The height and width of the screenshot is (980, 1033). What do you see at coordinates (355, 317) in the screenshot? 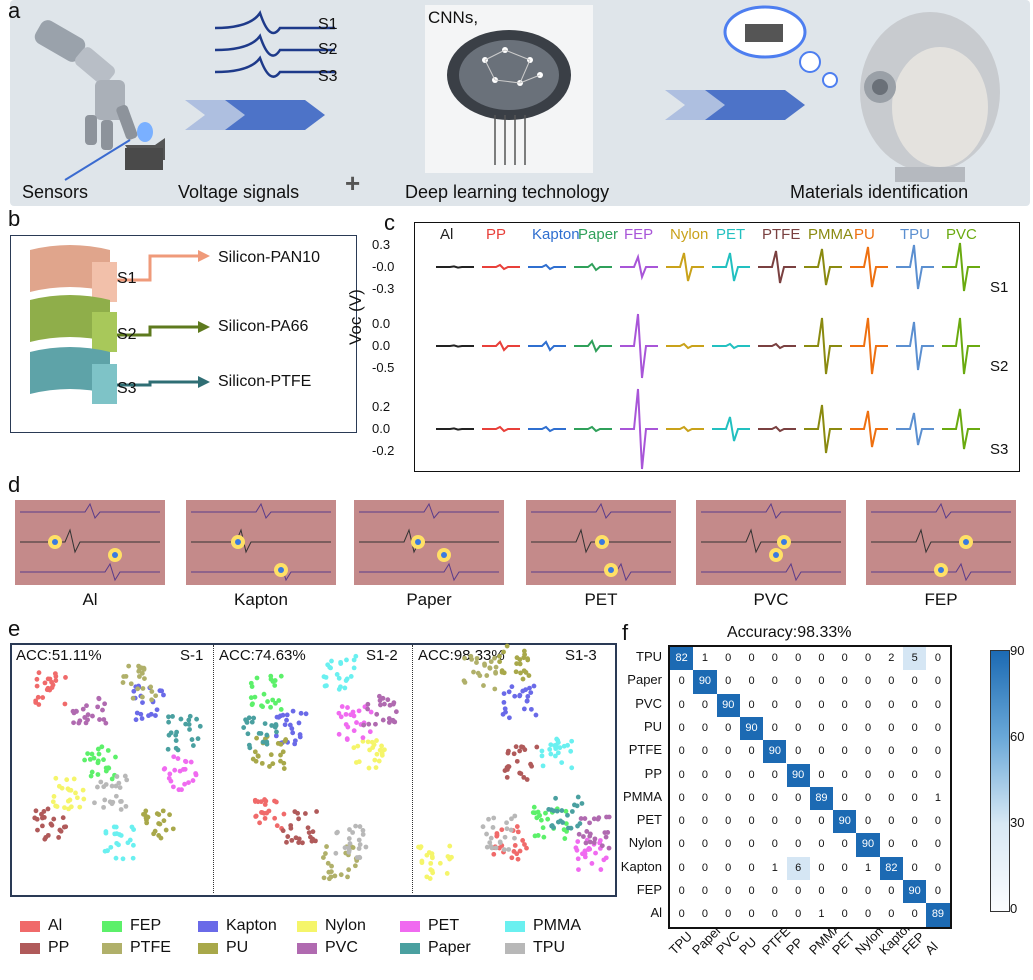
I see `panel-c-ylabel: Voc (V)` at bounding box center [355, 317].